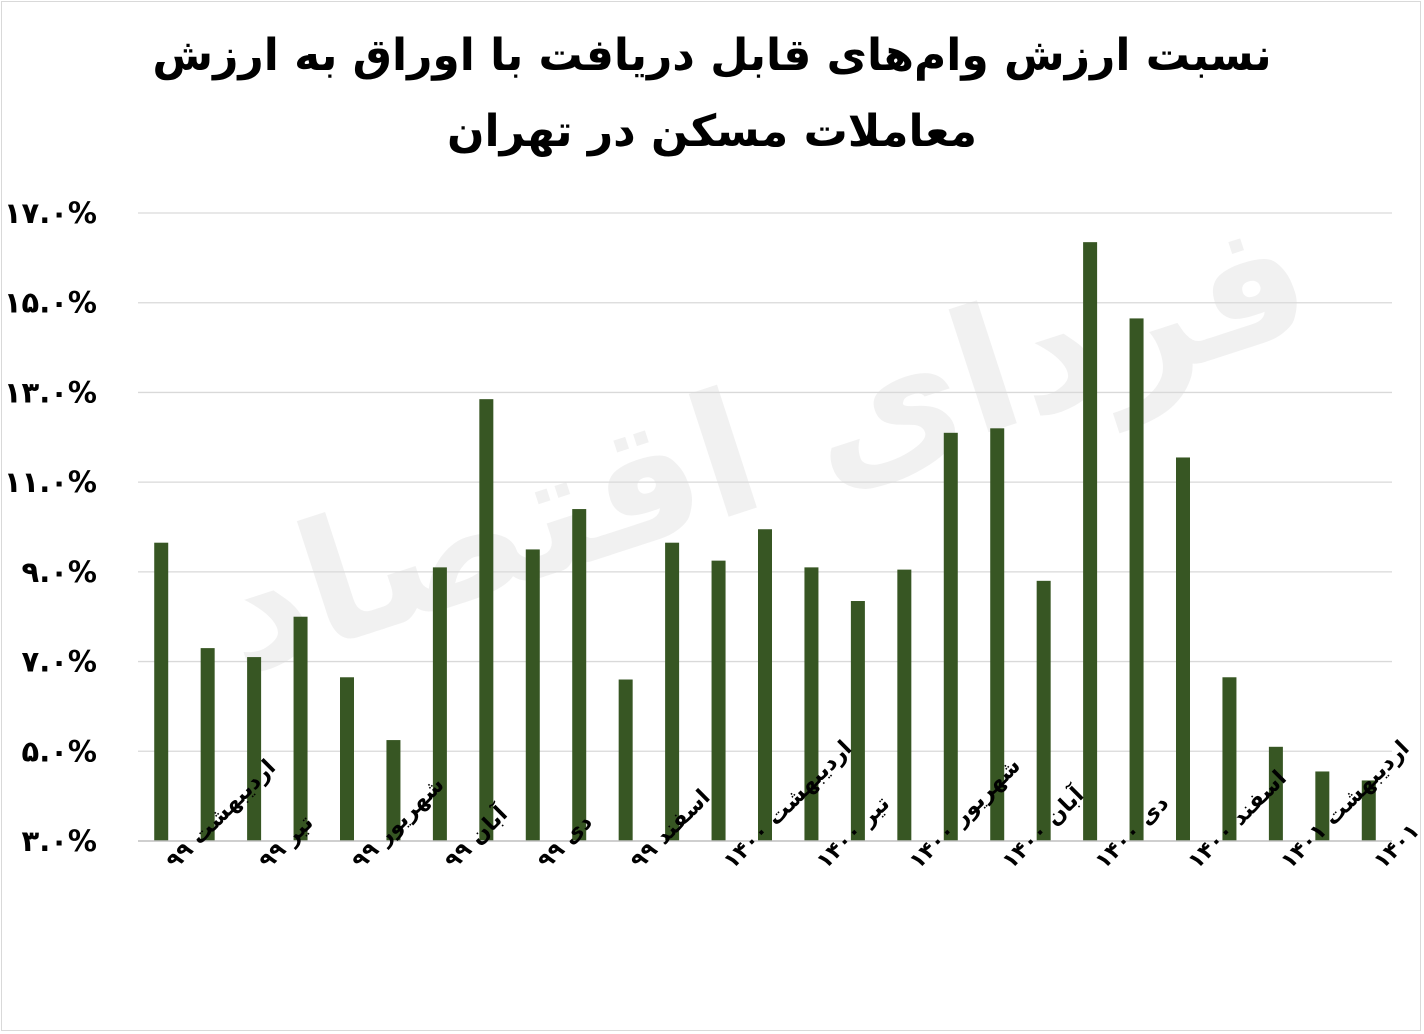 This screenshot has height=1034, width=1424. What do you see at coordinates (59, 751) in the screenshot?
I see `y-tick-label: ۵.۰%` at bounding box center [59, 751].